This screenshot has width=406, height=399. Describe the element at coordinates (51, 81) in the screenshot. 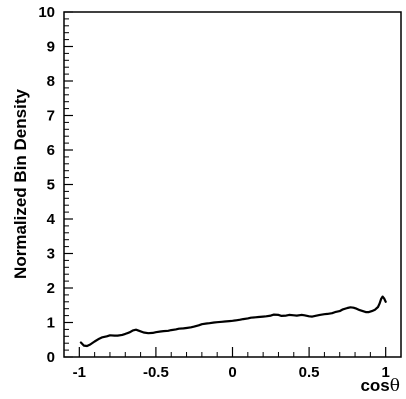

I see `y-tick-label: 8` at that location.